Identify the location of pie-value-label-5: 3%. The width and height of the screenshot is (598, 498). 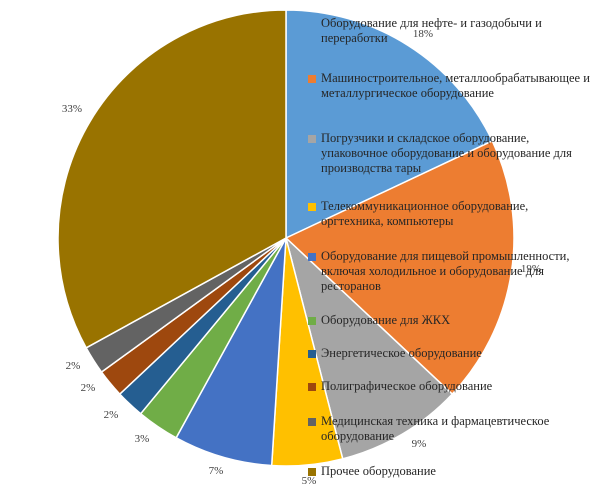
(142, 439).